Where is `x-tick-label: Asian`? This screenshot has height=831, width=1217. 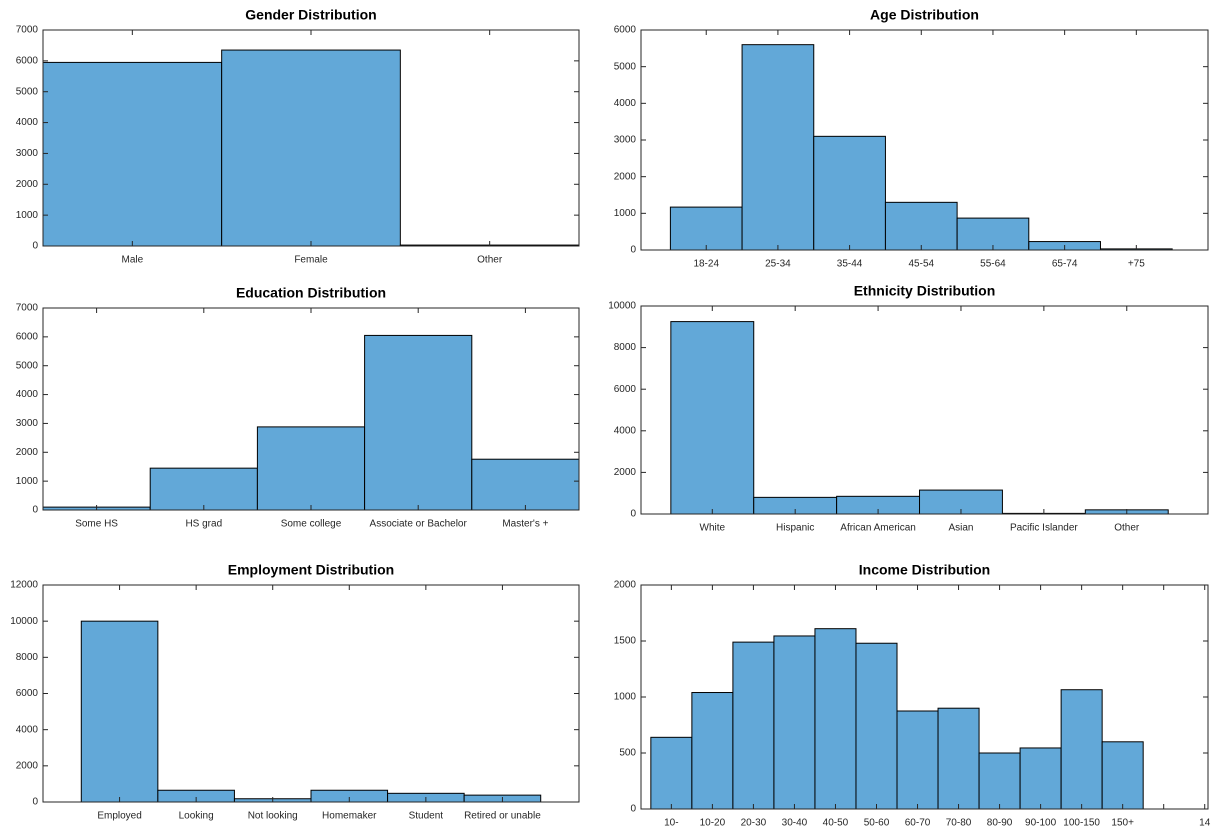 x-tick-label: Asian is located at coordinates (960, 528).